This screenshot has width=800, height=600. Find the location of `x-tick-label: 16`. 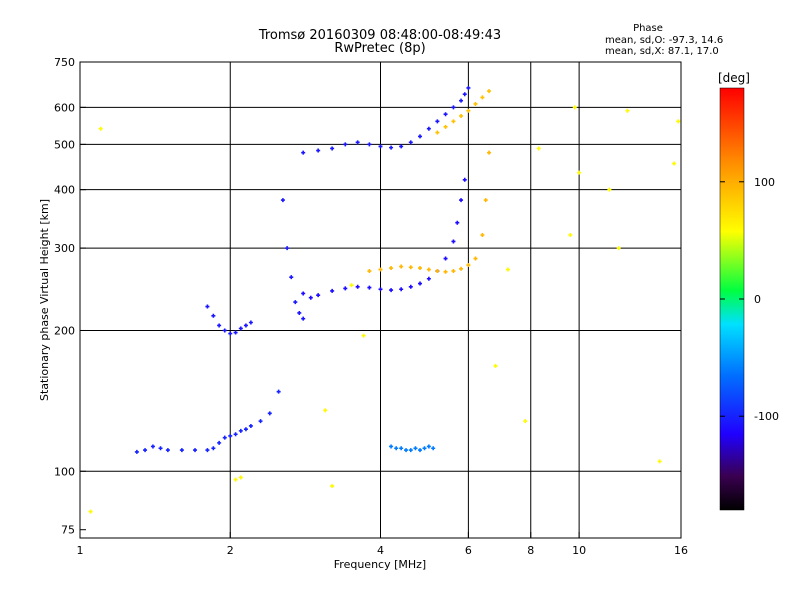

x-tick-label: 16 is located at coordinates (681, 550).